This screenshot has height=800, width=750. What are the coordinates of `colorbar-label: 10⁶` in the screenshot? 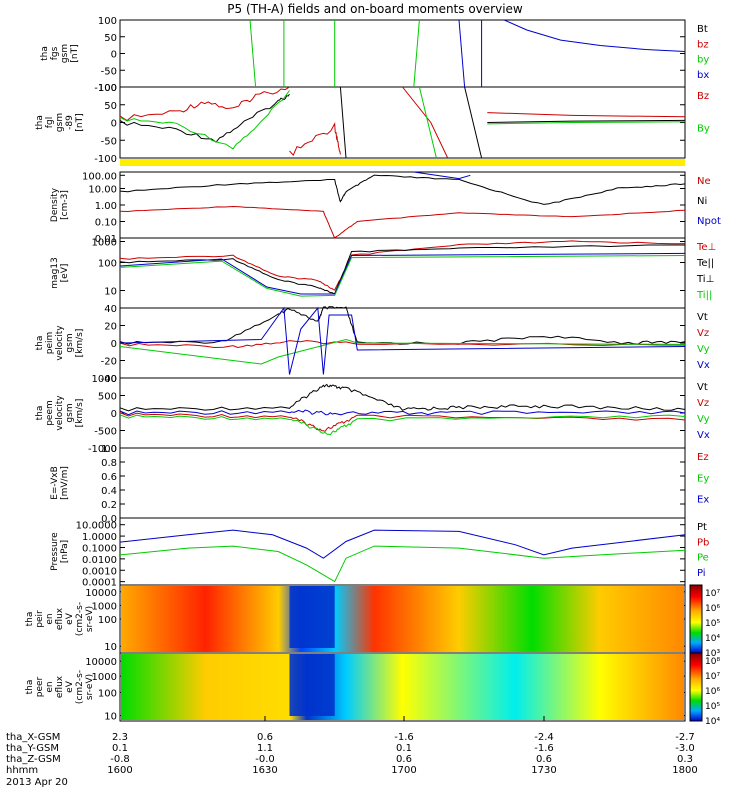 It's located at (712, 609).